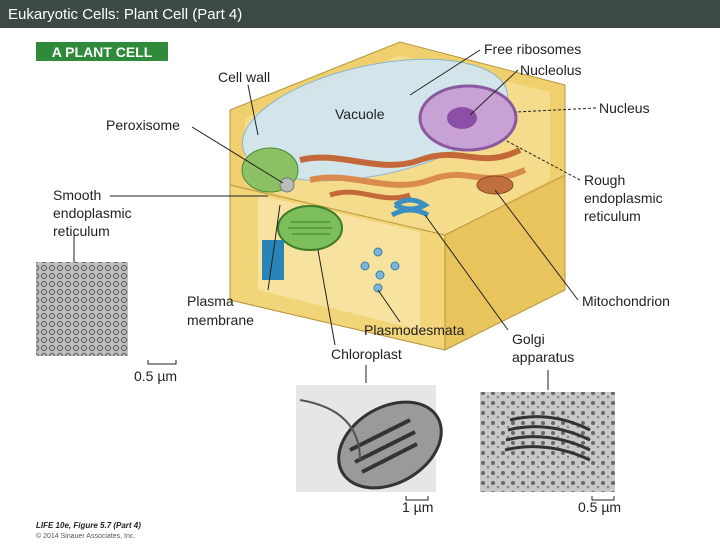 The image size is (720, 545). Describe the element at coordinates (88, 525) in the screenshot. I see `citation: LIFE 10e, Figure 5.7 (Part 4)` at that location.